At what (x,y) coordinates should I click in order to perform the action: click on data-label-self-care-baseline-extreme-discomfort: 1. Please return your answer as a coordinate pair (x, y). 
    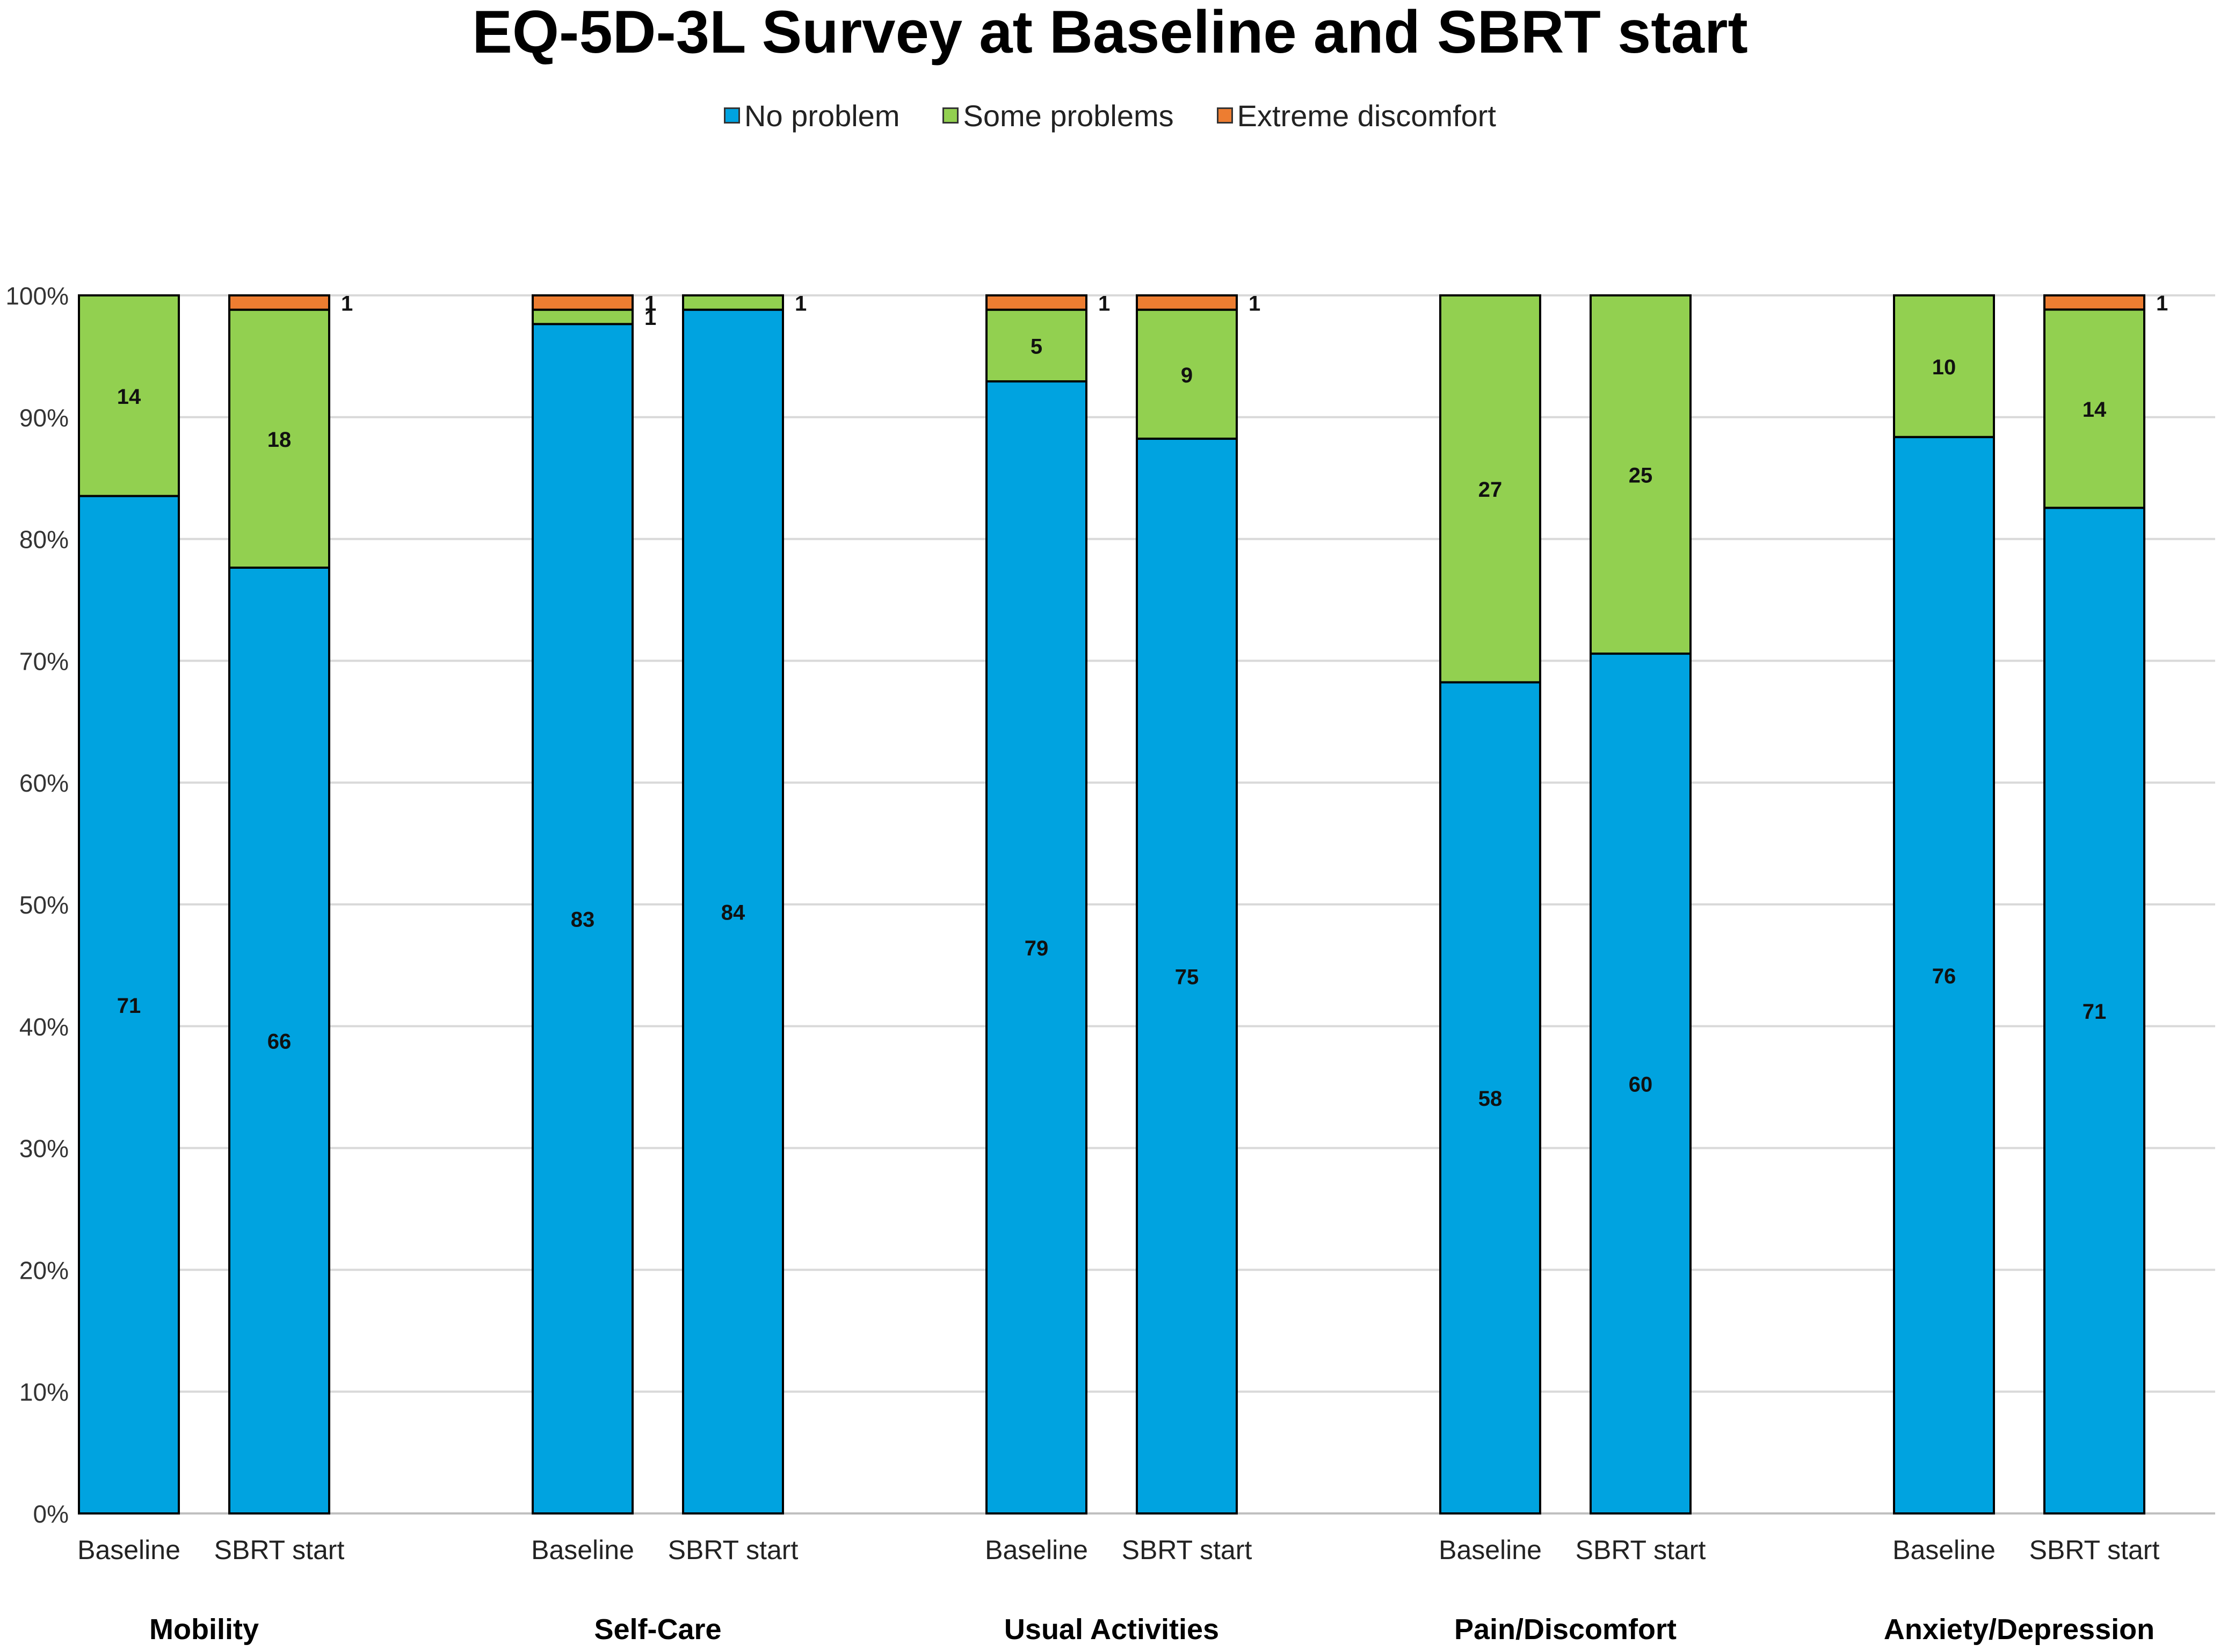
    Looking at the image, I should click on (650, 303).